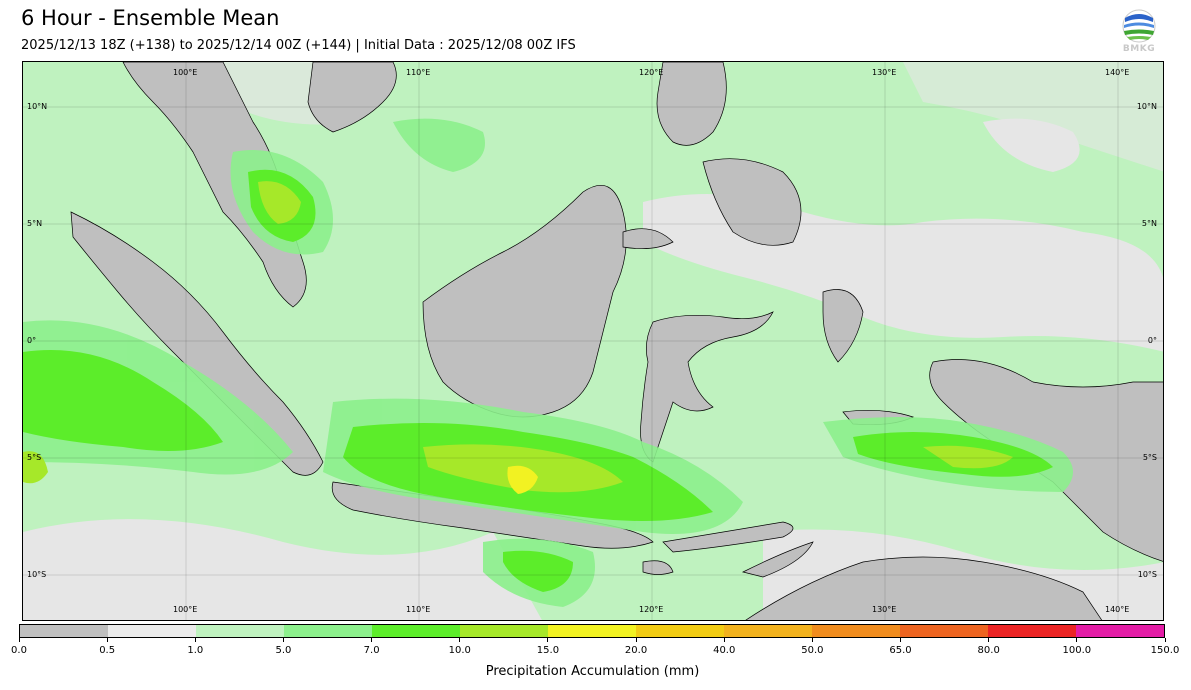 The image size is (1191, 690). Describe the element at coordinates (651, 609) in the screenshot. I see `lon-label-bottom: 120°E` at that location.